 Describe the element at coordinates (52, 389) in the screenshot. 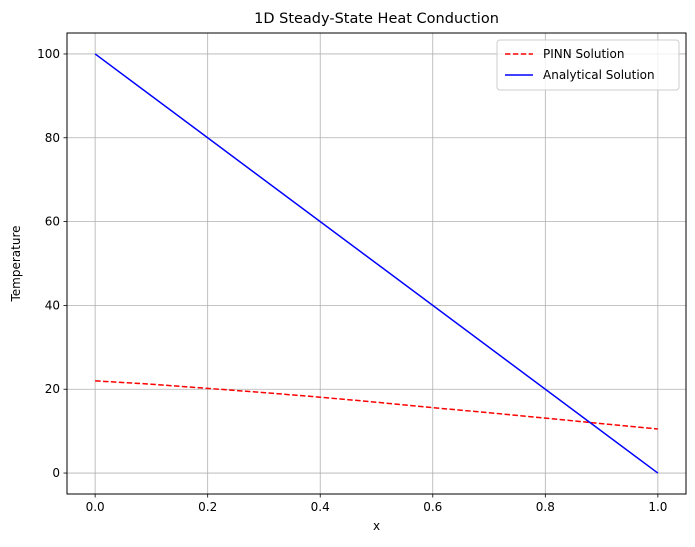

I see `y-tick-label: 20` at that location.